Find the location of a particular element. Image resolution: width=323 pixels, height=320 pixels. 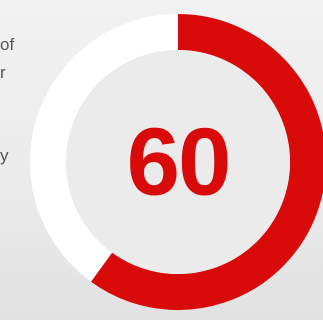

side-text-line: of is located at coordinates (7, 44).